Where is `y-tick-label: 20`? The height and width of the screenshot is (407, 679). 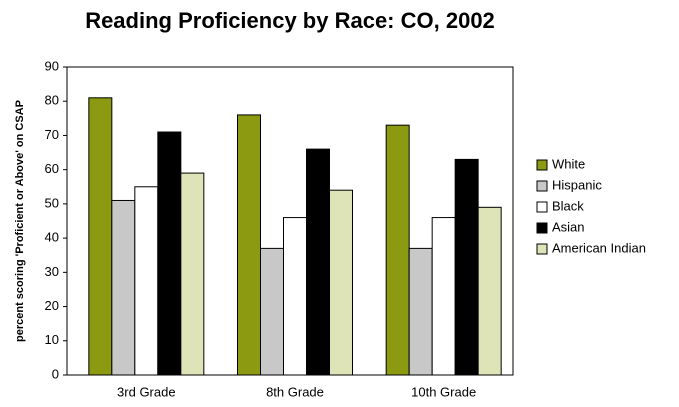
y-tick-label: 20 is located at coordinates (52, 305).